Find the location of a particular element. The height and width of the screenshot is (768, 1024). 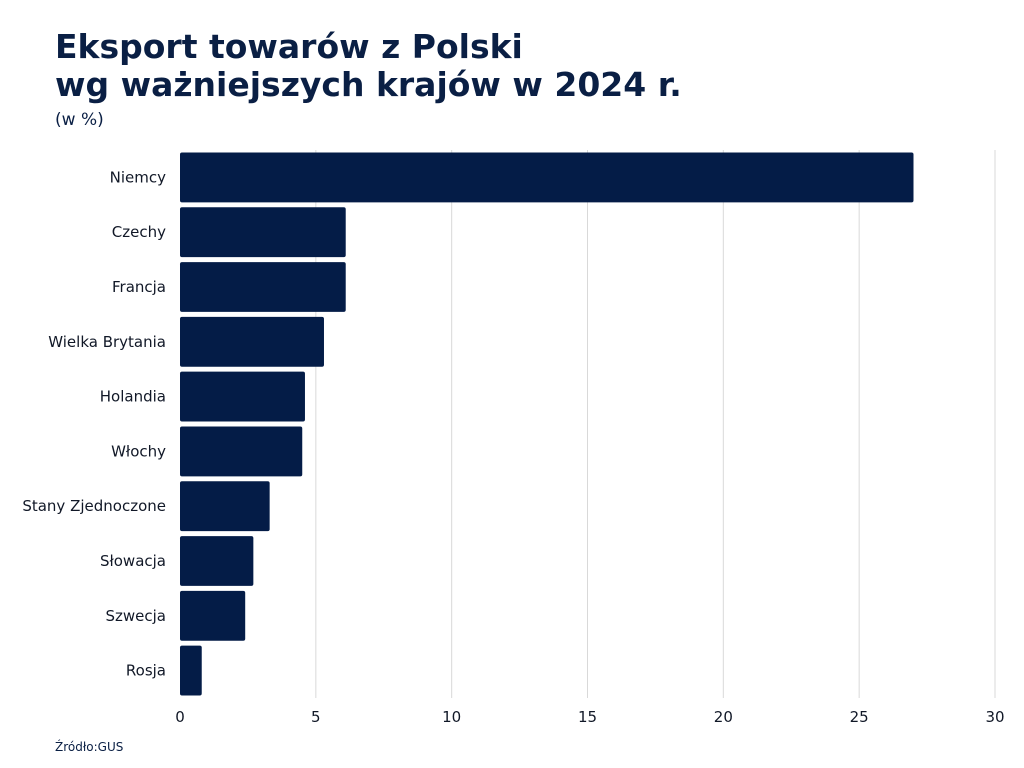

chart-title-line-1: Eksport towarów z Polski is located at coordinates (289, 46).